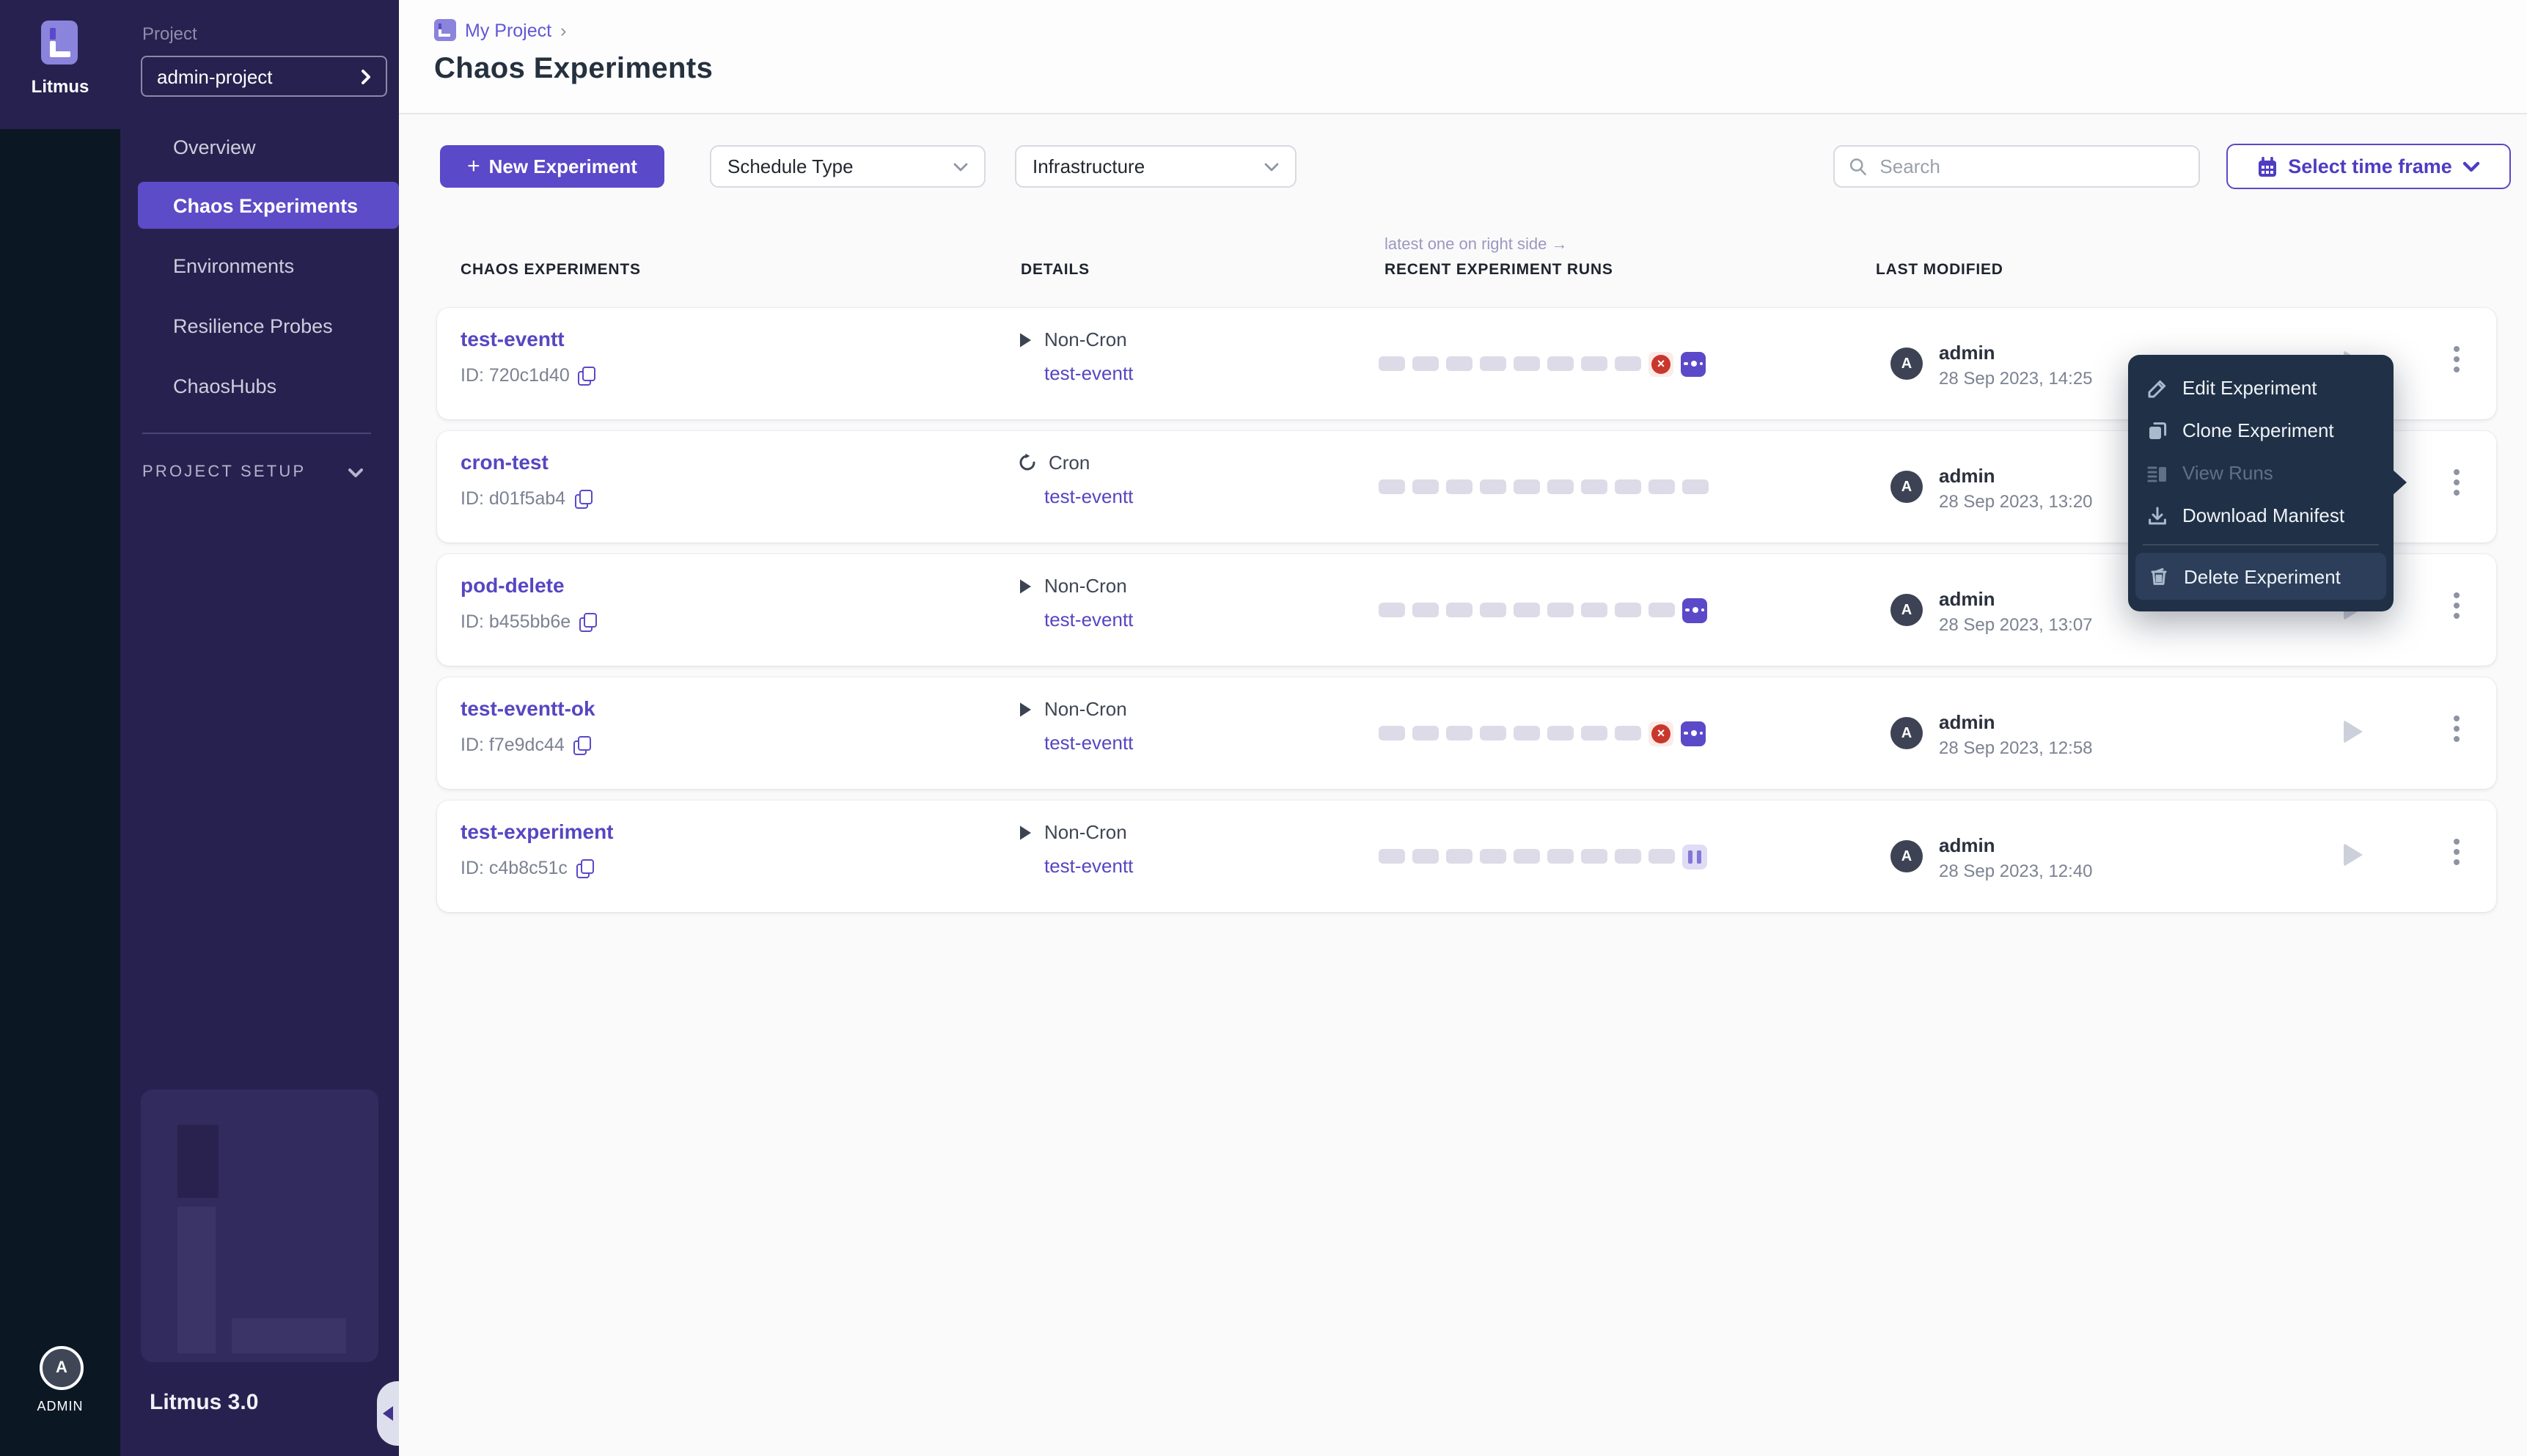 Image resolution: width=2527 pixels, height=1456 pixels. What do you see at coordinates (552, 166) in the screenshot?
I see `new-experiment-button: + New Experiment` at bounding box center [552, 166].